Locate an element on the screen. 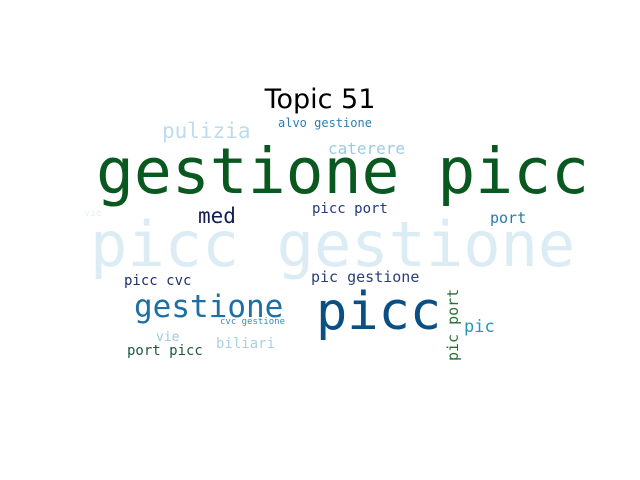 The image size is (640, 480). word-pic-port: pic port is located at coordinates (453, 324).